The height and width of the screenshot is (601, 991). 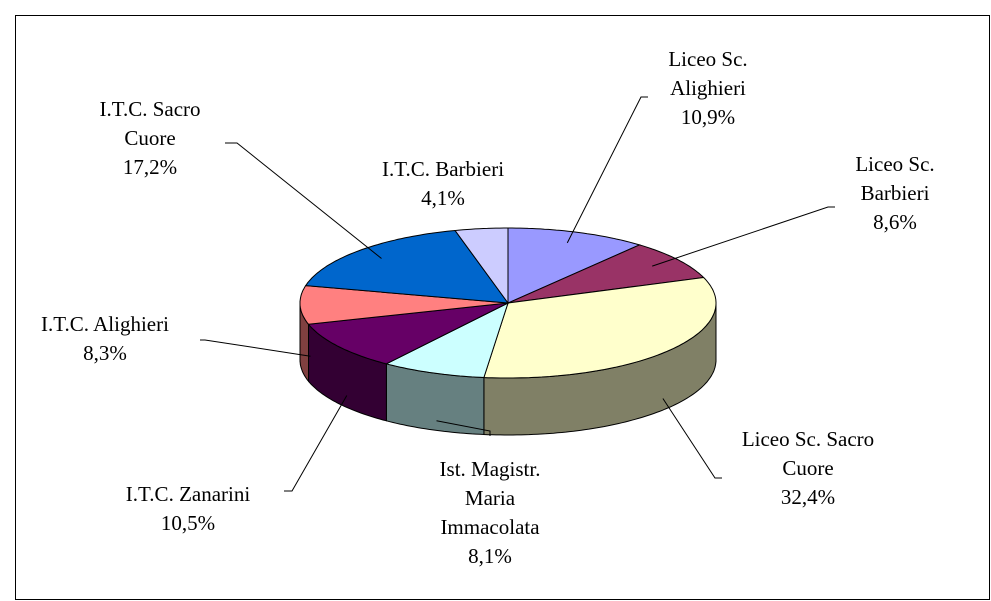 I want to click on slice-value: 10,9%, so click(x=708, y=117).